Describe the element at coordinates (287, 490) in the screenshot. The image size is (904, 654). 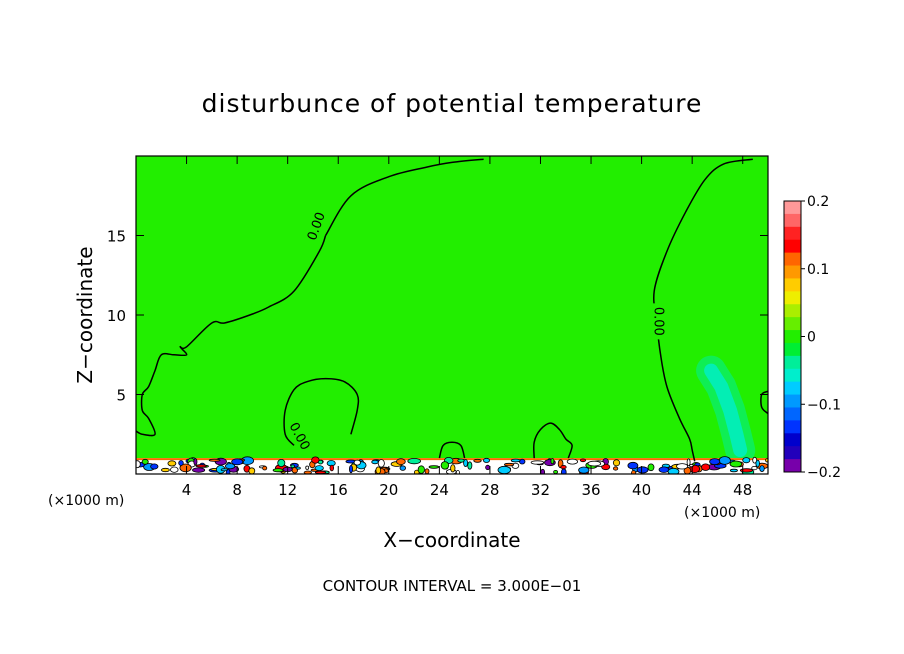
I see `x-tick-label: 12` at that location.